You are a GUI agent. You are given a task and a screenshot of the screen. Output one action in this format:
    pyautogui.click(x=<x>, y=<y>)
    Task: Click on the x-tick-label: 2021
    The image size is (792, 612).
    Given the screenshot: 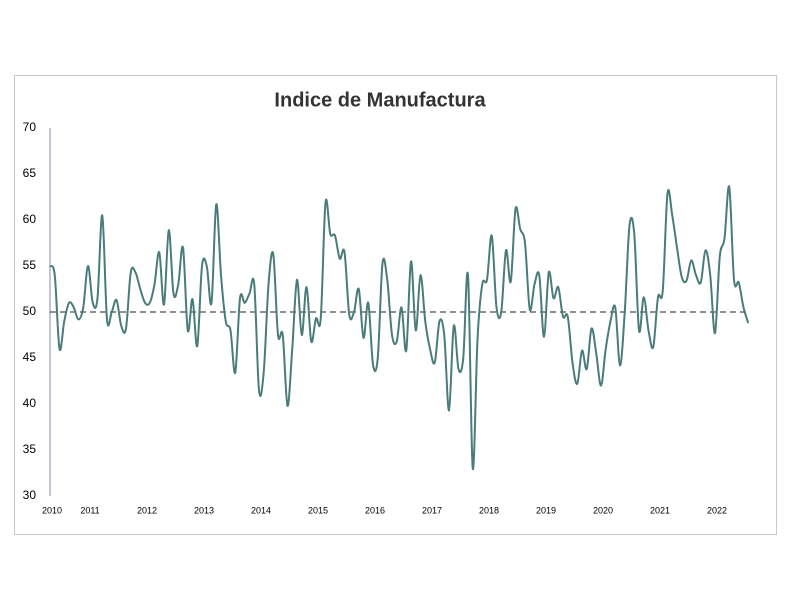 What is the action you would take?
    pyautogui.click(x=660, y=510)
    